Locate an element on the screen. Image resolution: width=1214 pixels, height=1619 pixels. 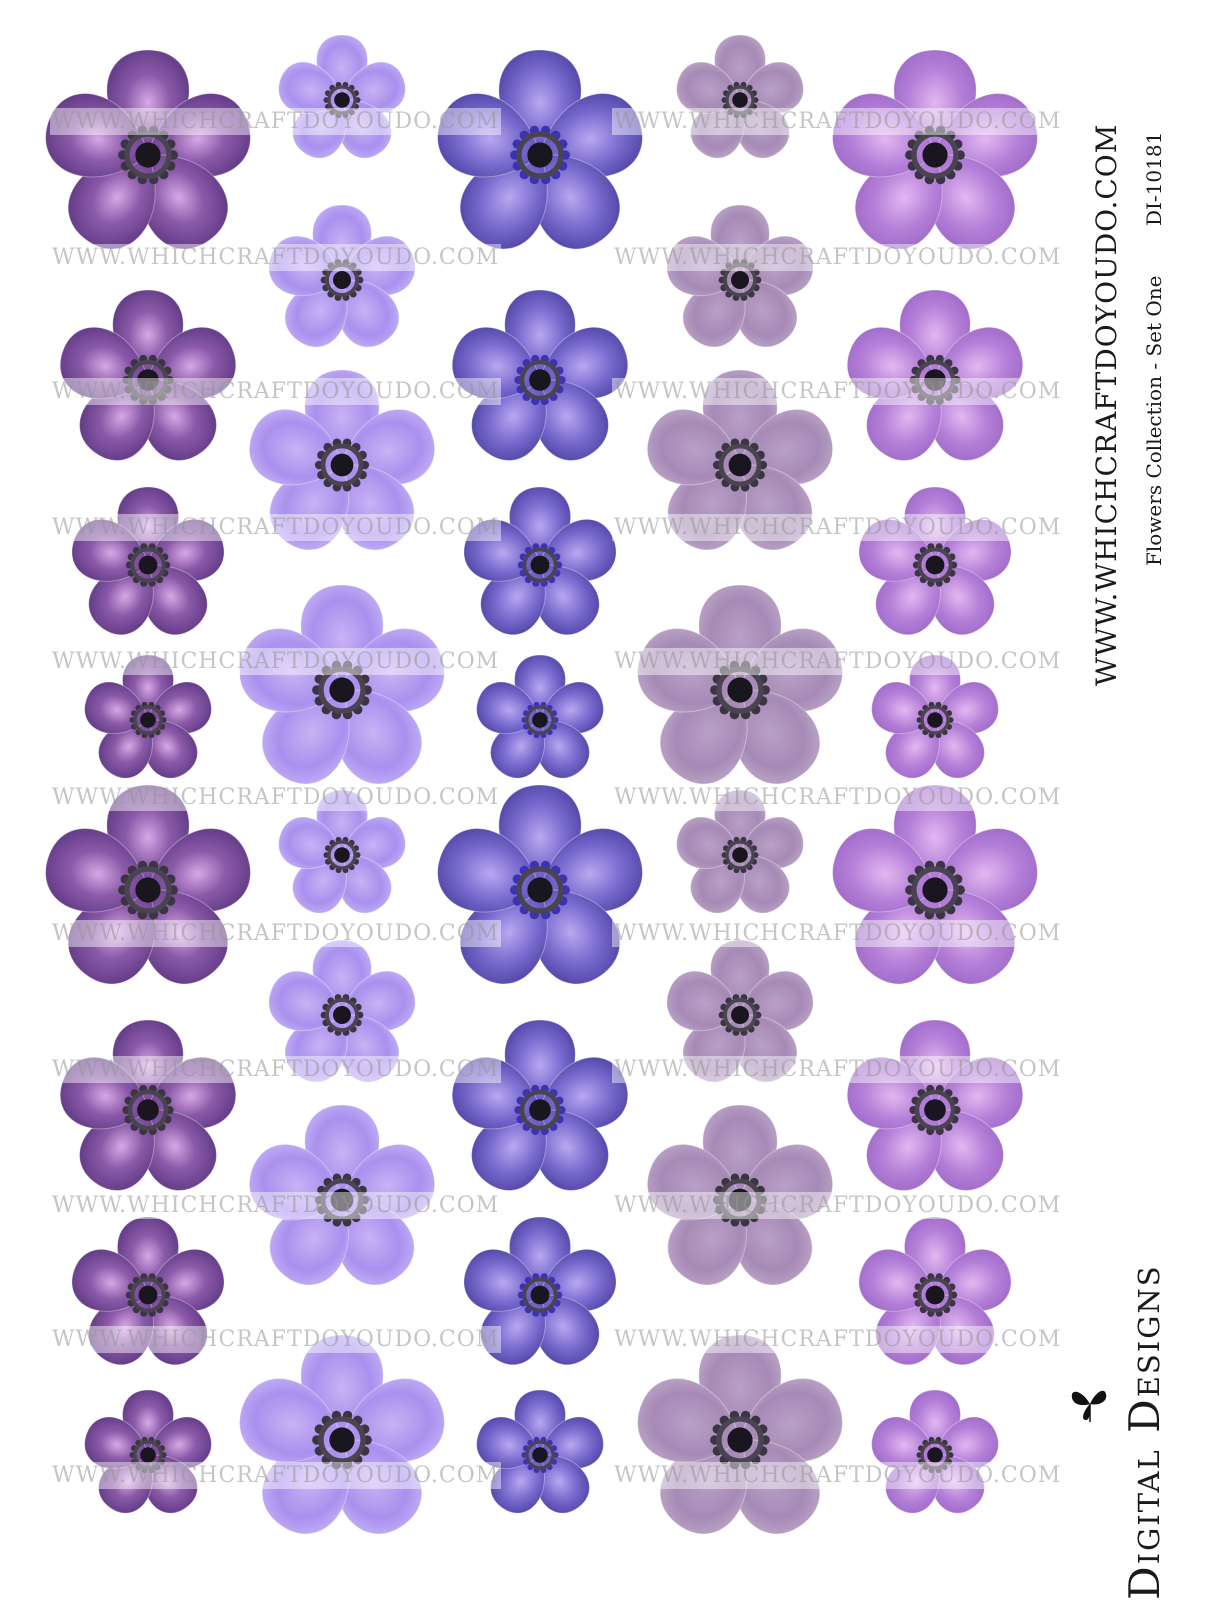
product-code: DI-10181 is located at coordinates (1154, 178).